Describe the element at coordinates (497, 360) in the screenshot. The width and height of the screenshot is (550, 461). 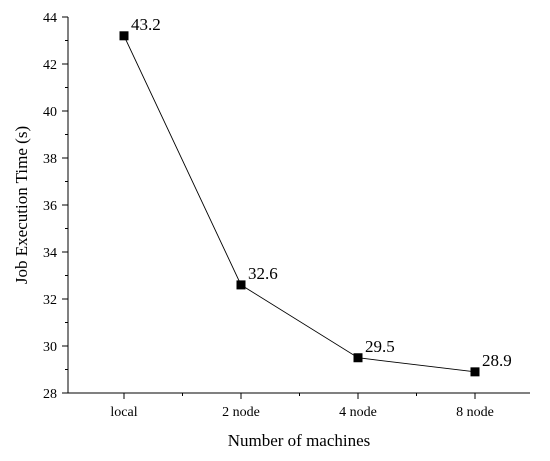
I see `data-value-label: 28.9` at that location.